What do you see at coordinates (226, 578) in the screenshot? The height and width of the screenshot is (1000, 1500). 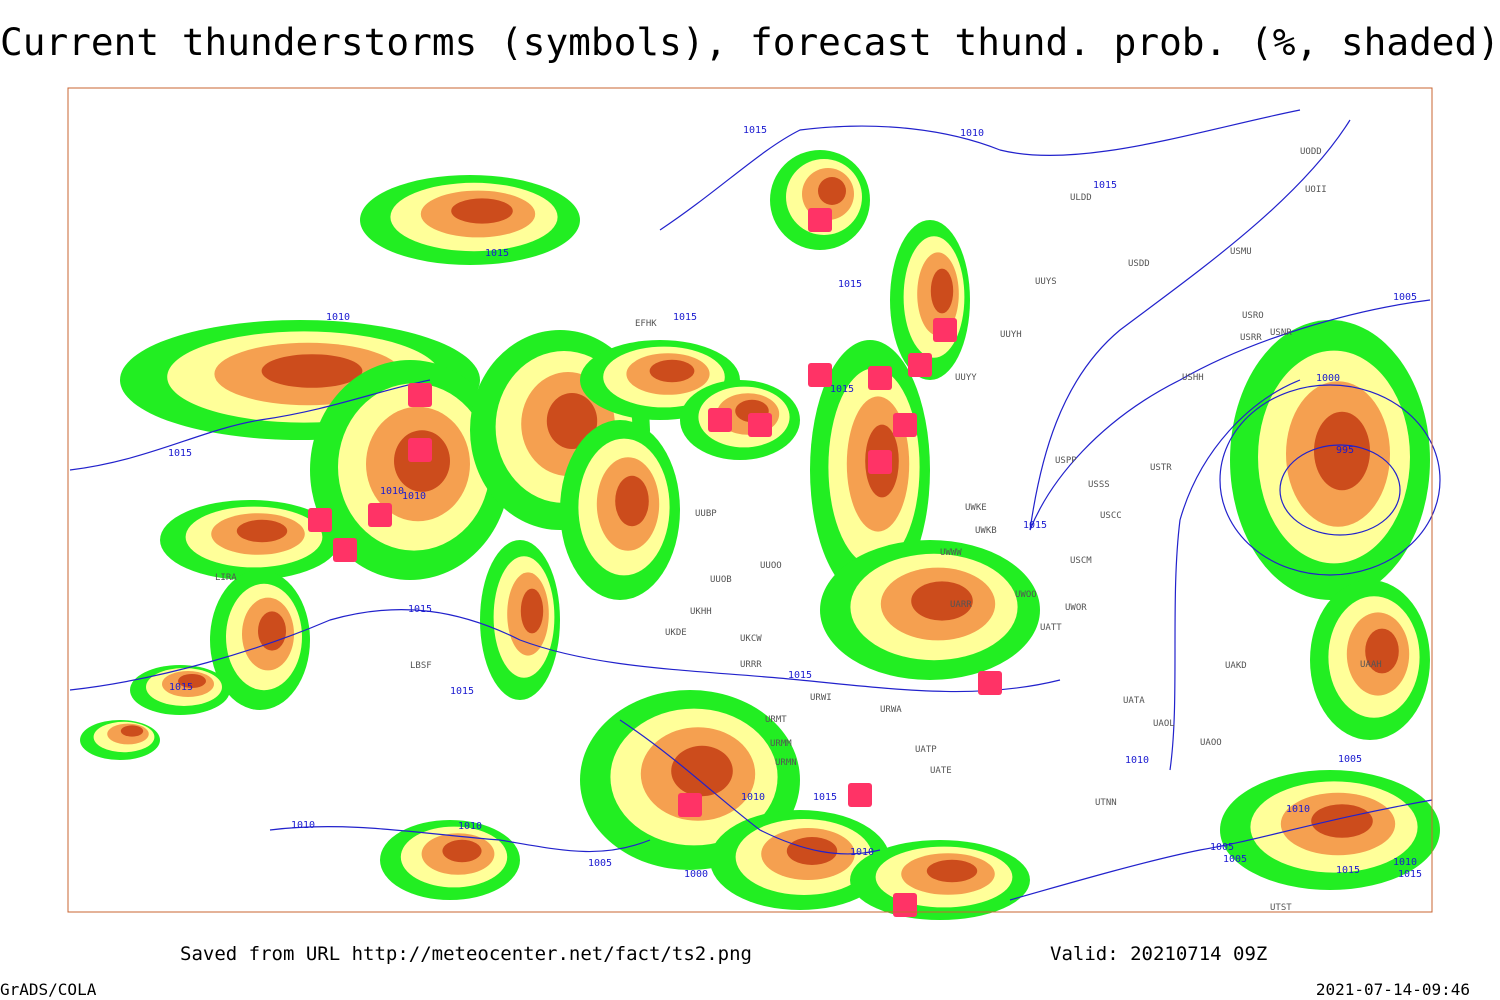 I see `station-label: LIRA` at bounding box center [226, 578].